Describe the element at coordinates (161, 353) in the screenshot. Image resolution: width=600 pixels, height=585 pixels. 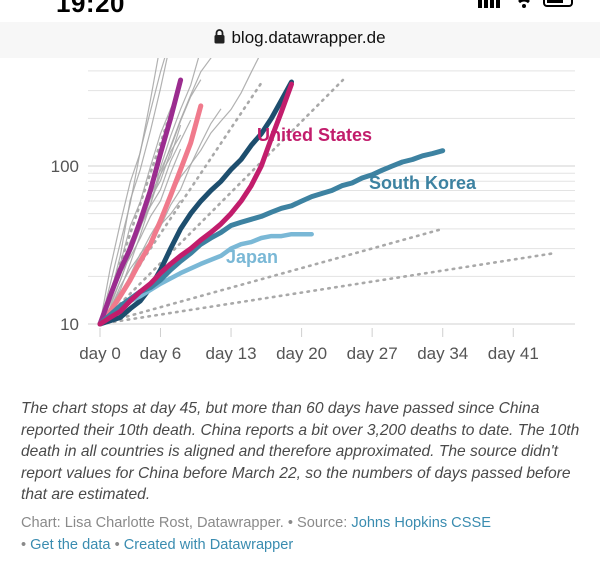
I see `x-tick-label: day 6` at that location.